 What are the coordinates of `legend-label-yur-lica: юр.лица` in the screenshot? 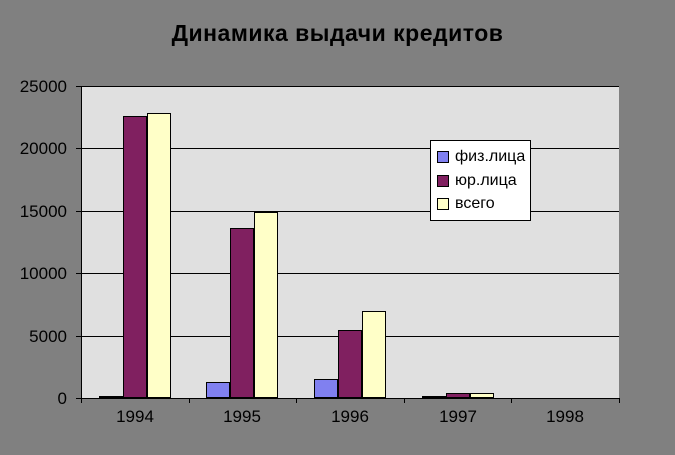 It's located at (486, 180).